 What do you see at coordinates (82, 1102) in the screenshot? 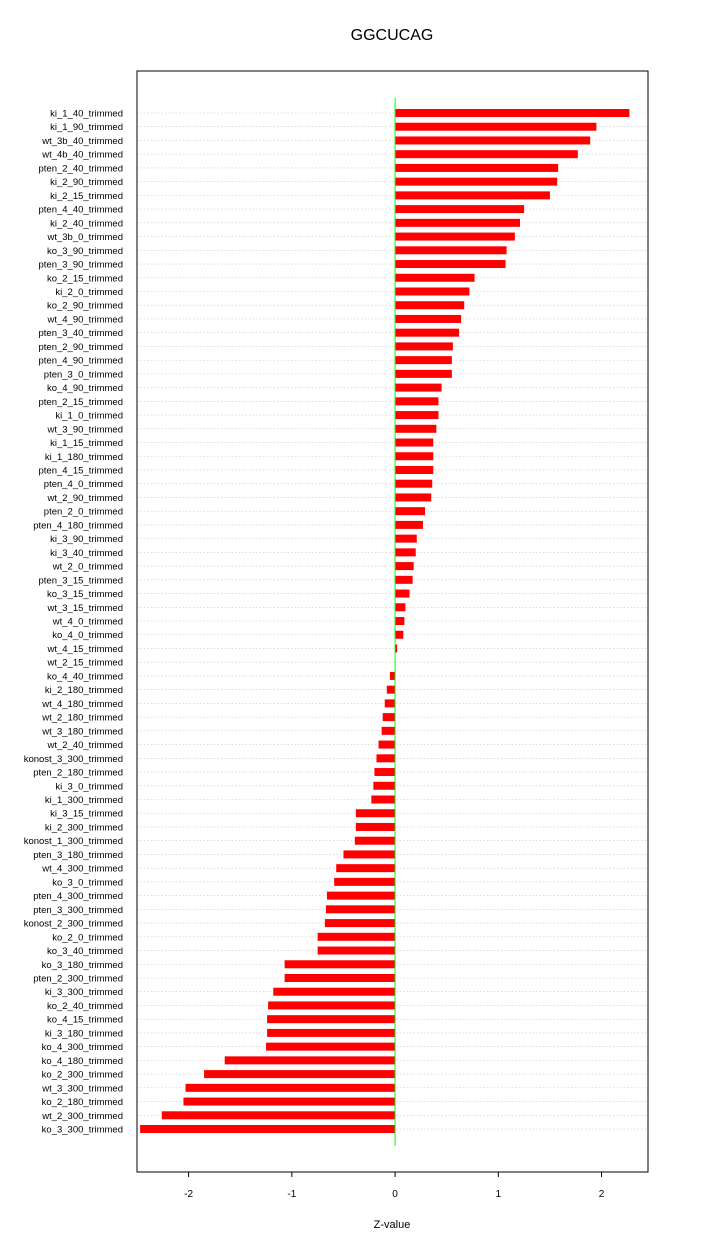
I see `category-label: ko_2_180_trimmed` at bounding box center [82, 1102].